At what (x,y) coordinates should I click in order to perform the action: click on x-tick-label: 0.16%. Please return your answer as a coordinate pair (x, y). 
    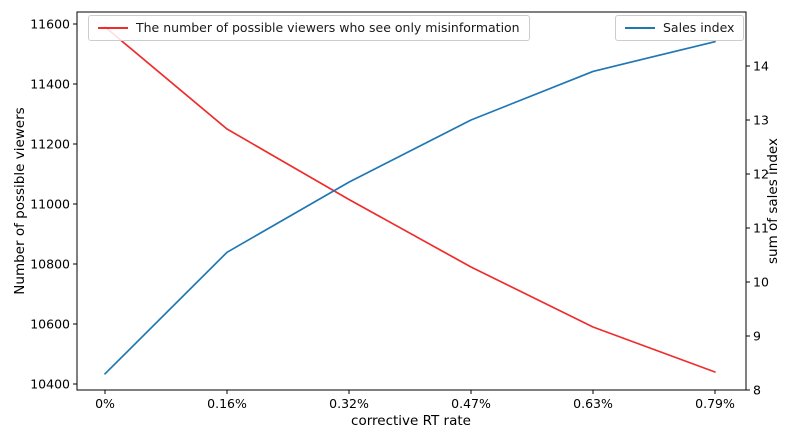
    Looking at the image, I should click on (227, 403).